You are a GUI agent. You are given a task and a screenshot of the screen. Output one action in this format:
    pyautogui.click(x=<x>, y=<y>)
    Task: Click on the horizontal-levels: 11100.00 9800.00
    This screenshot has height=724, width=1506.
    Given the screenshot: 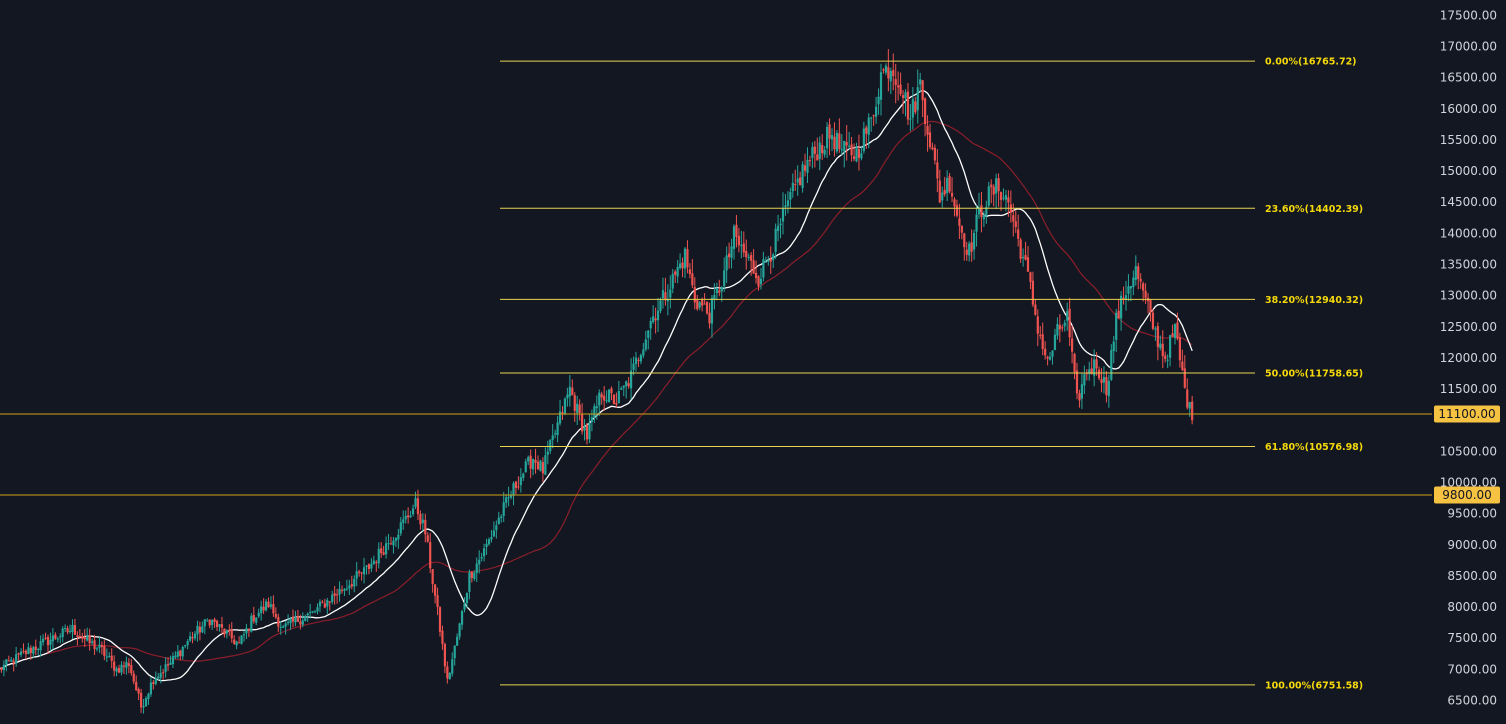 What is the action you would take?
    pyautogui.click(x=750, y=454)
    